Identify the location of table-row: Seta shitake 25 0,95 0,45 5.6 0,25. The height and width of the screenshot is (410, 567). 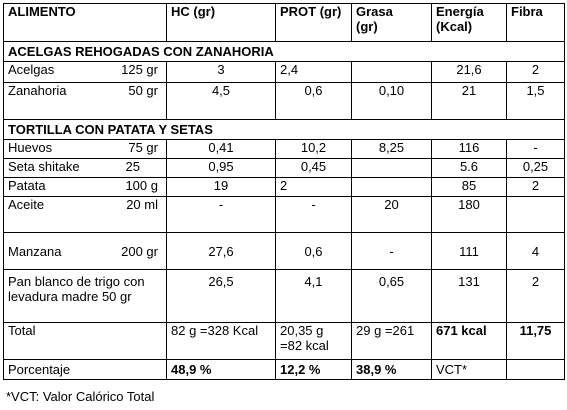
(284, 168).